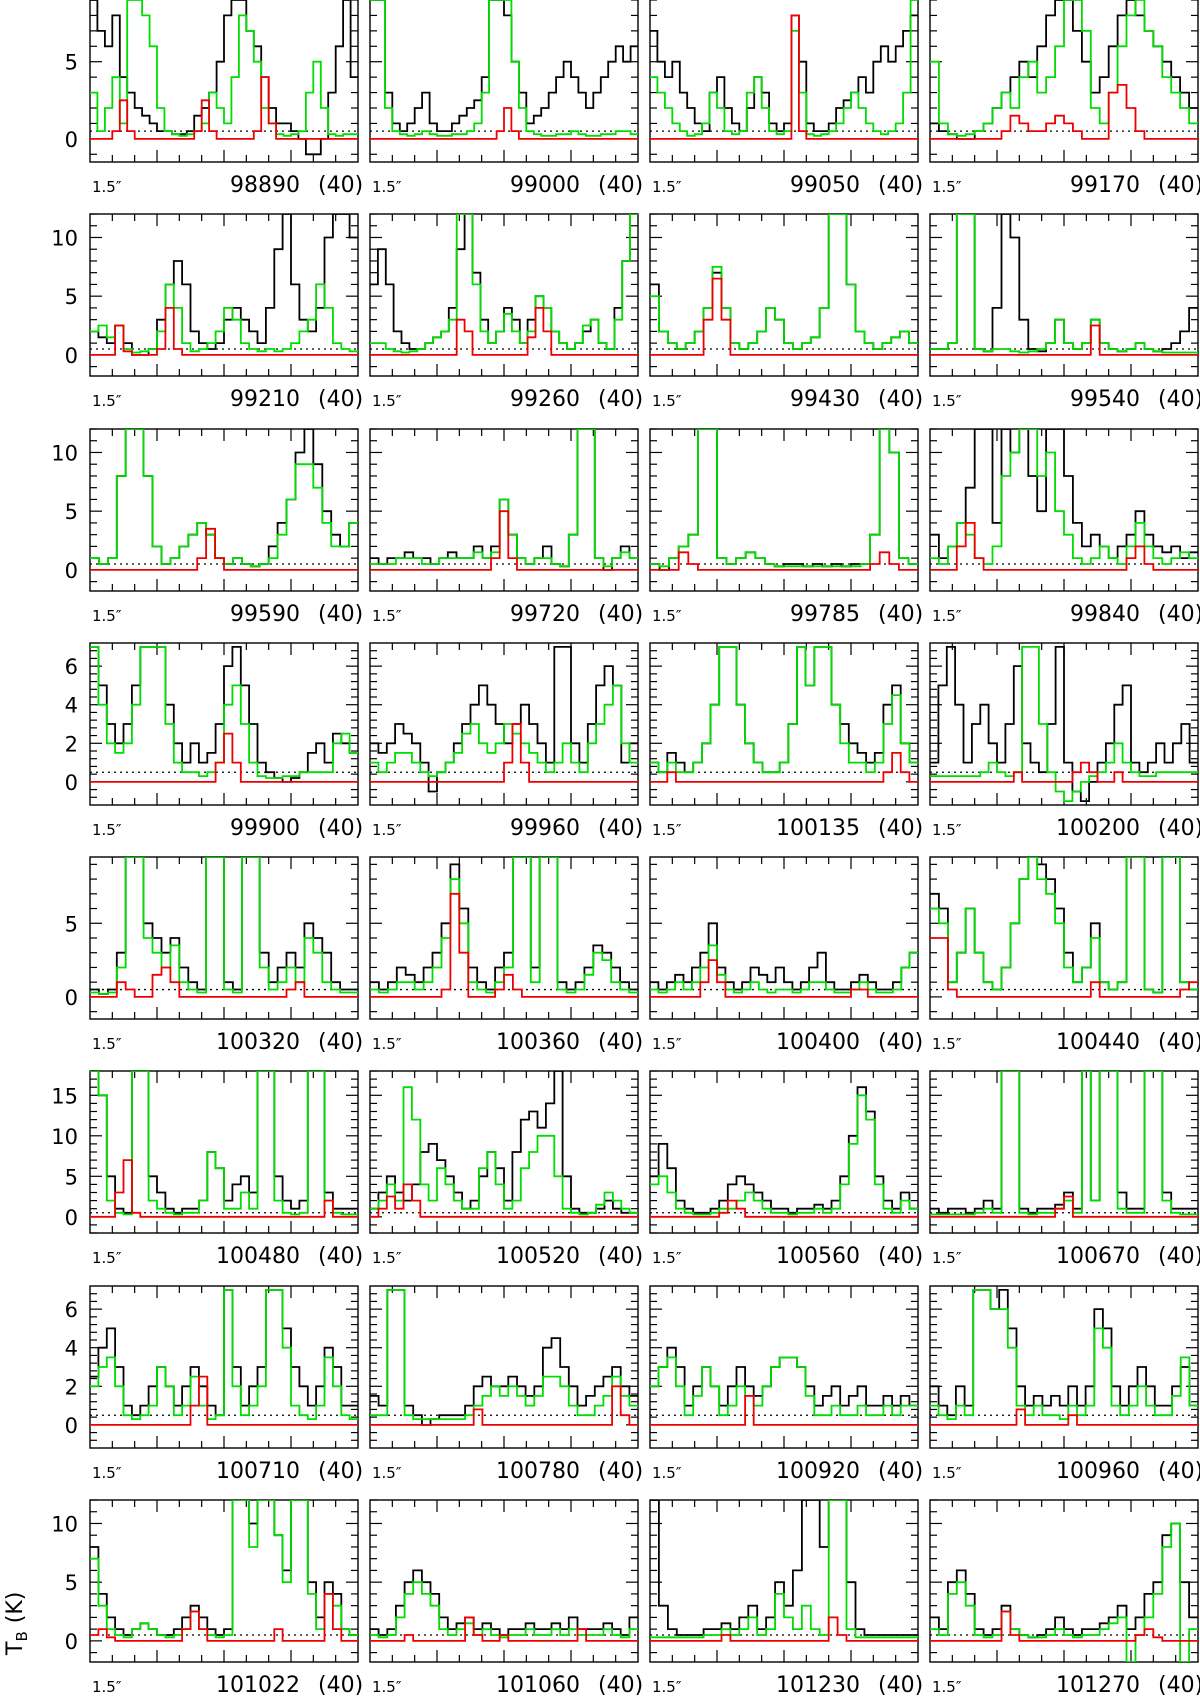  Describe the element at coordinates (545, 614) in the screenshot. I see `panel-frequency-label: 99720` at that location.